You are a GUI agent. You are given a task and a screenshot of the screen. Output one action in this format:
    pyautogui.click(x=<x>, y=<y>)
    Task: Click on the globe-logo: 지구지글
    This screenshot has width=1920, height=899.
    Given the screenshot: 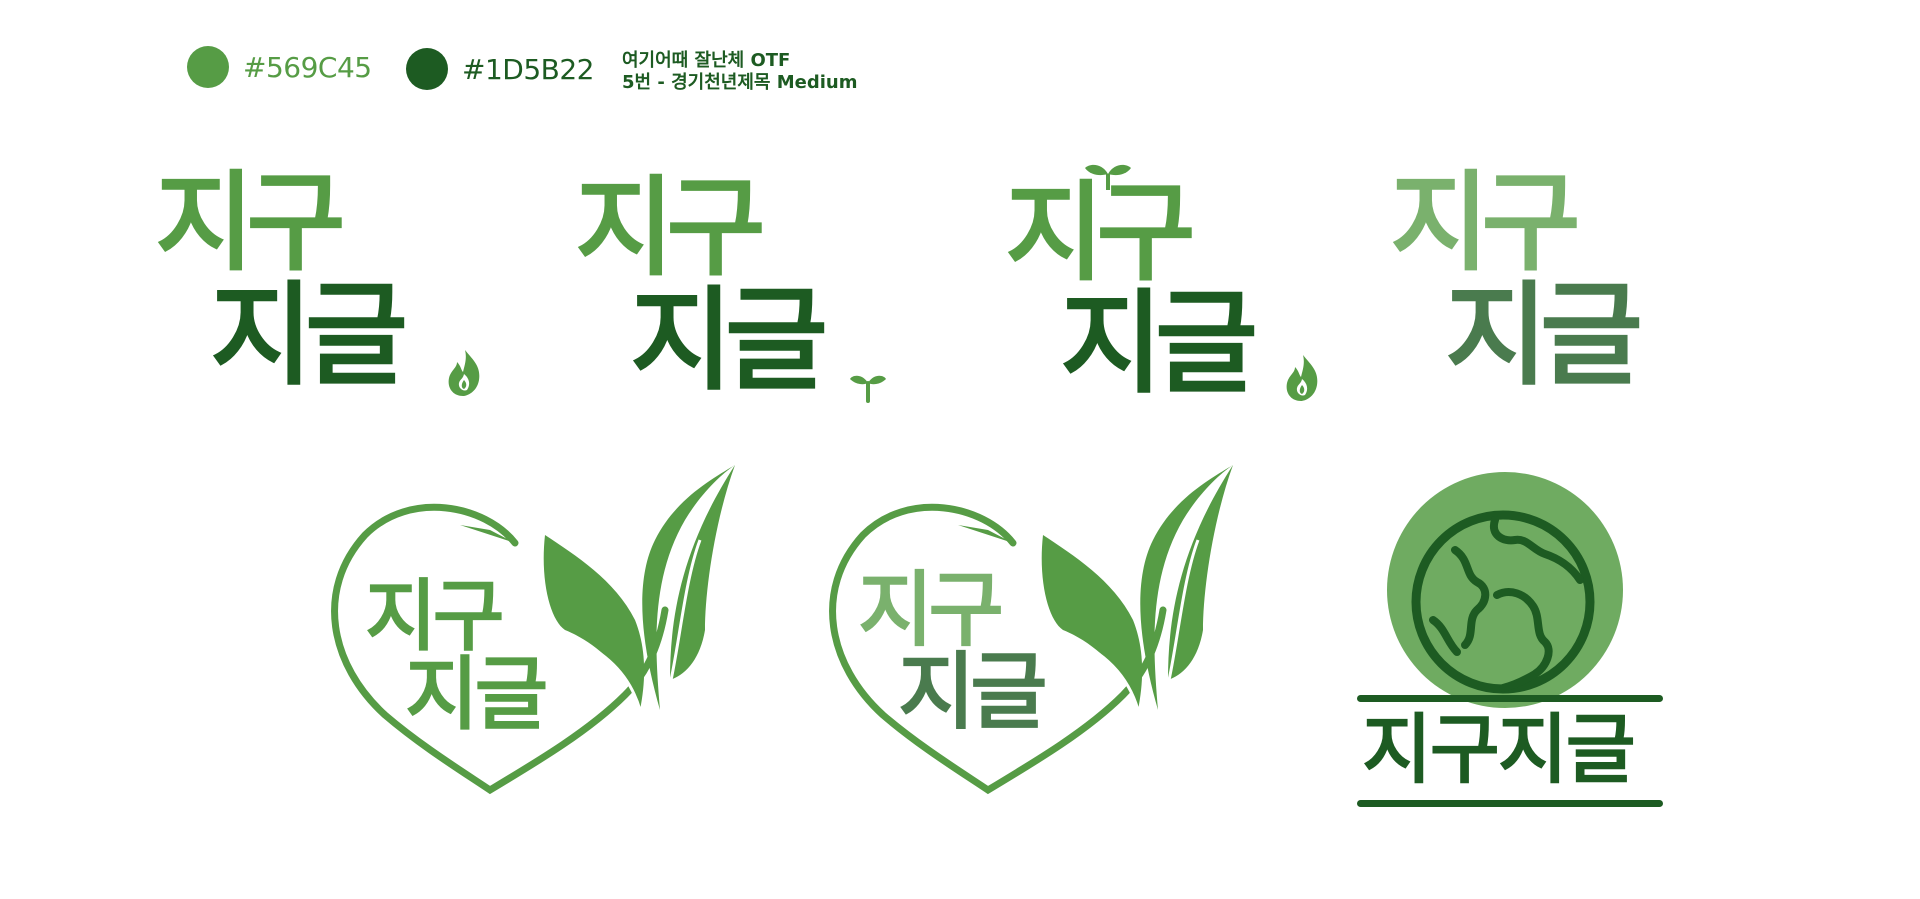 What is the action you would take?
    pyautogui.click(x=1510, y=640)
    